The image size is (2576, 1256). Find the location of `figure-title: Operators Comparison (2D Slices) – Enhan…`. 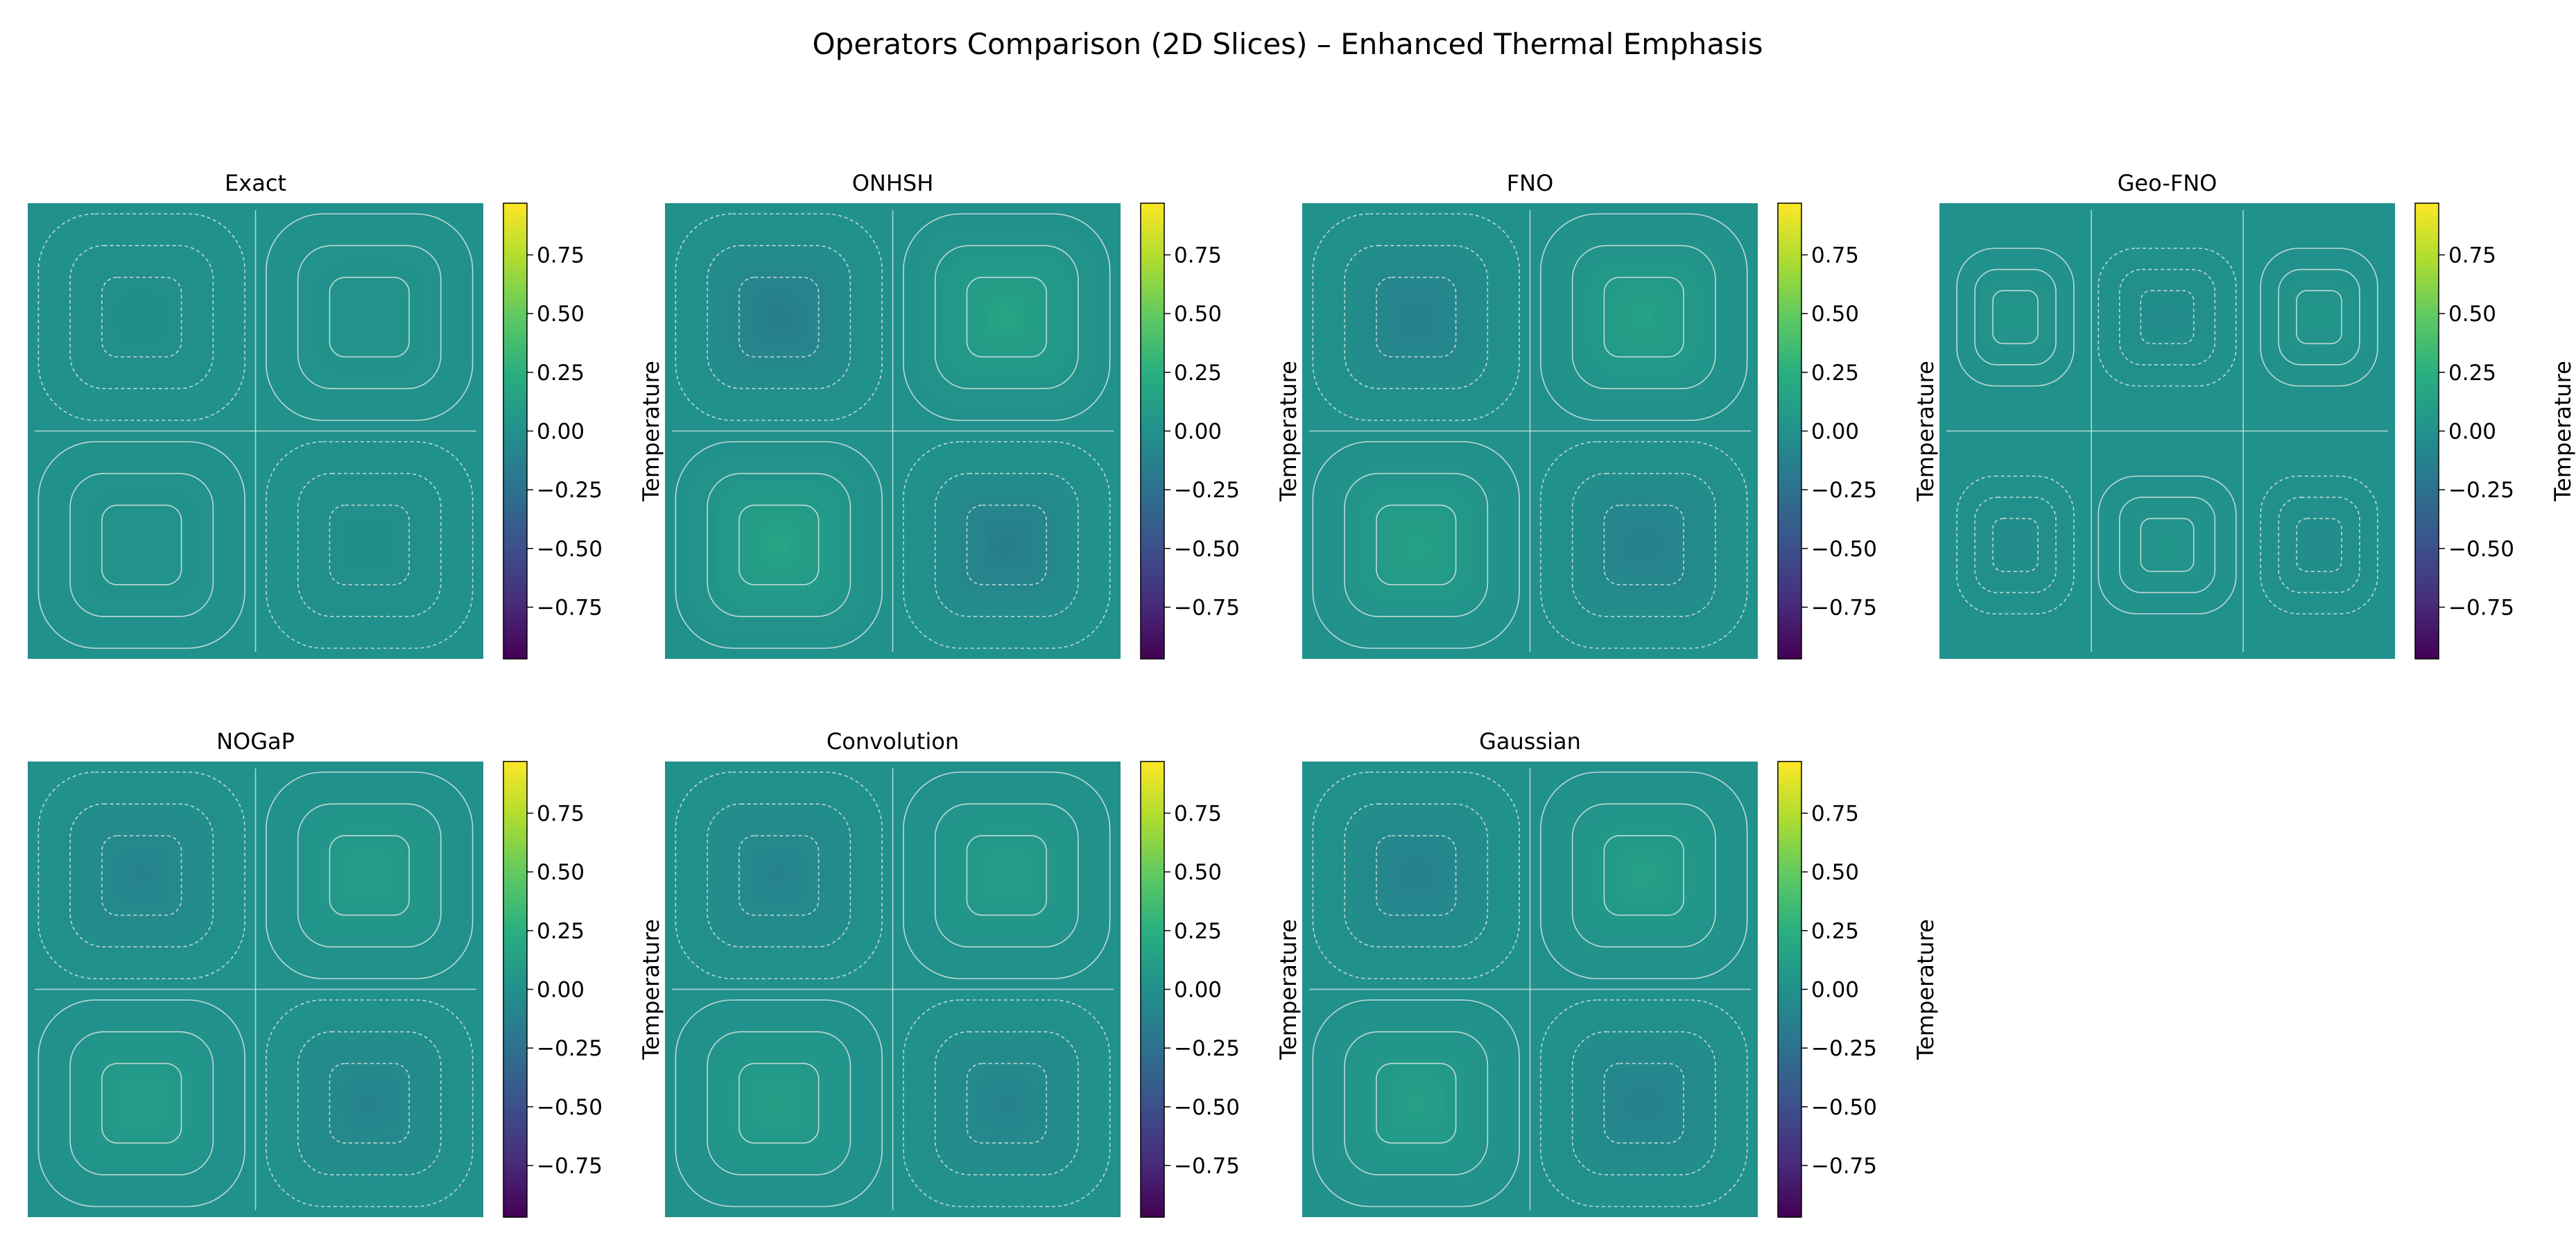

figure-title: Operators Comparison (2D Slices) – Enhan… is located at coordinates (1287, 44).